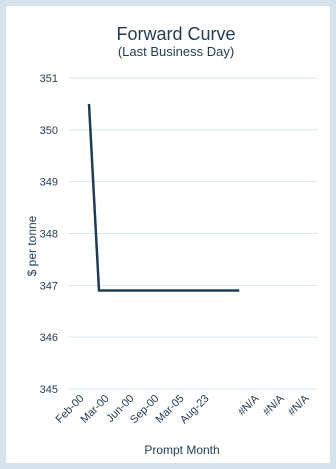 The image size is (336, 469). I want to click on chart-subtitle: (Last Business Day), so click(176, 51).